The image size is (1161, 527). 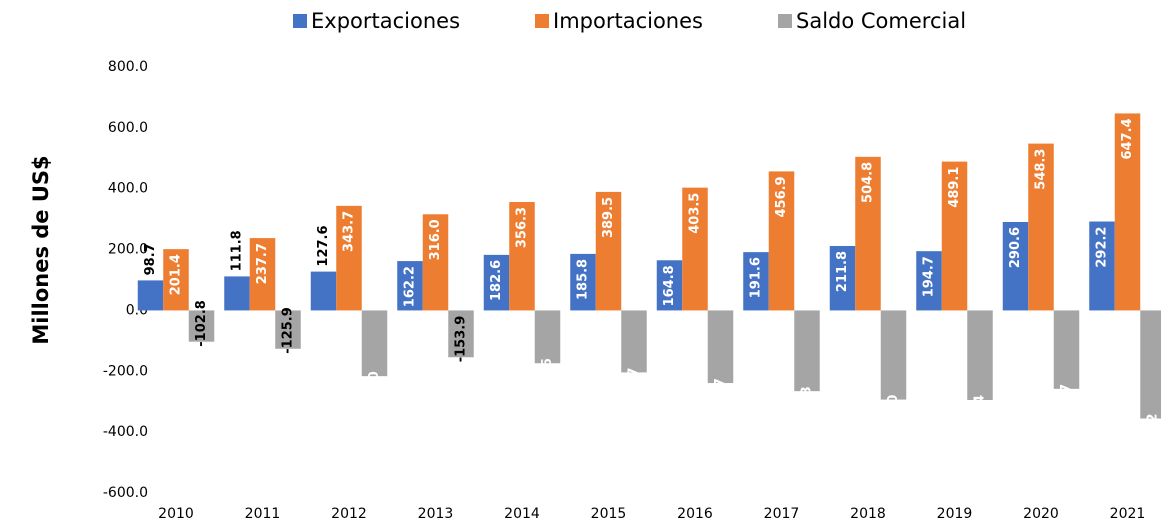 I want to click on data-label: 164.8, so click(x=669, y=285).